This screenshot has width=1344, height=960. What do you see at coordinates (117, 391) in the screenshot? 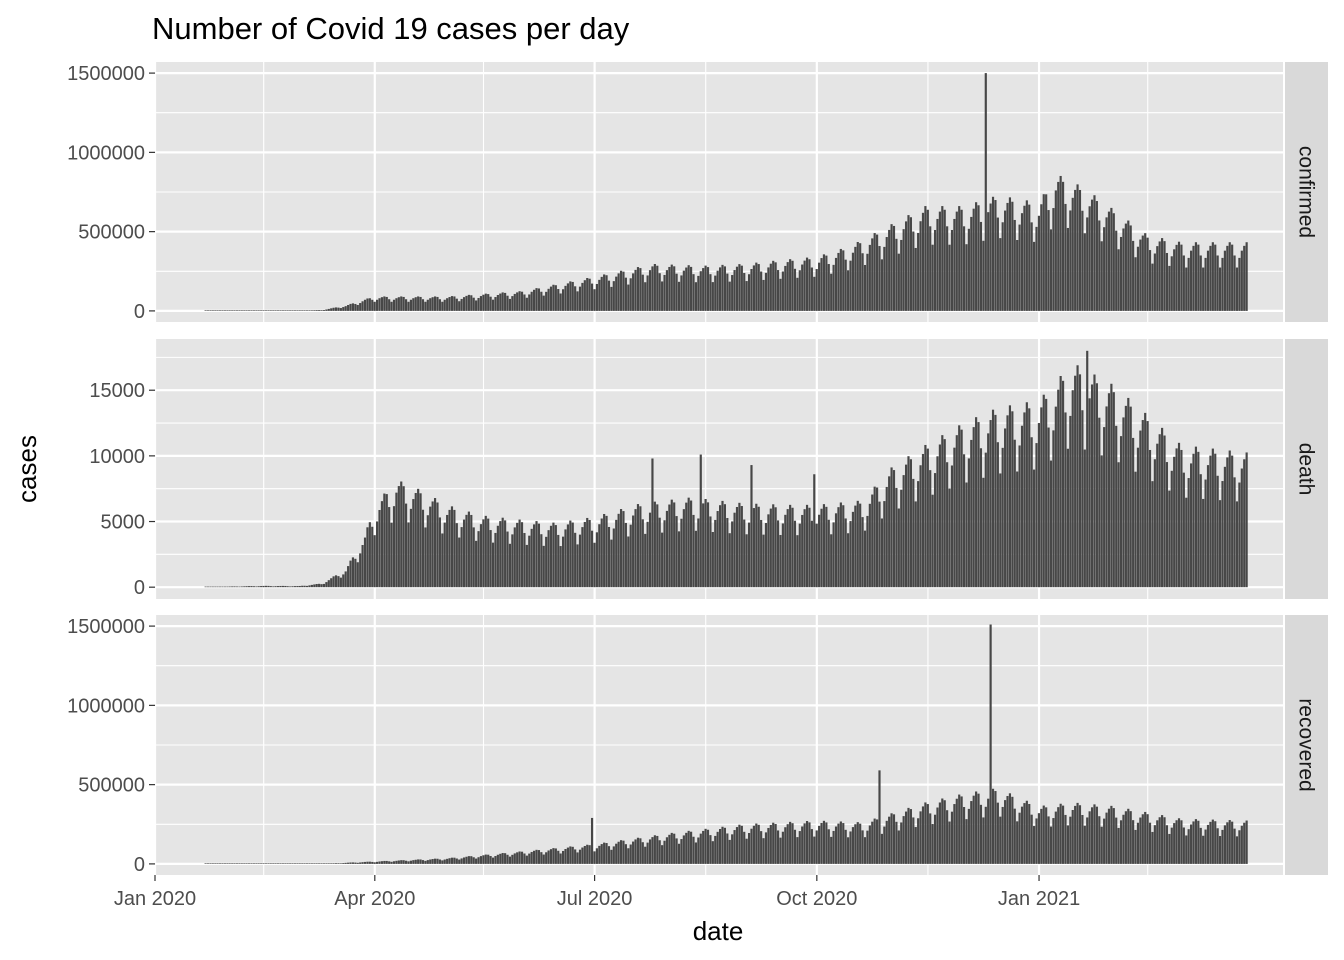
I see `y-tick-label: 15000` at bounding box center [117, 391].